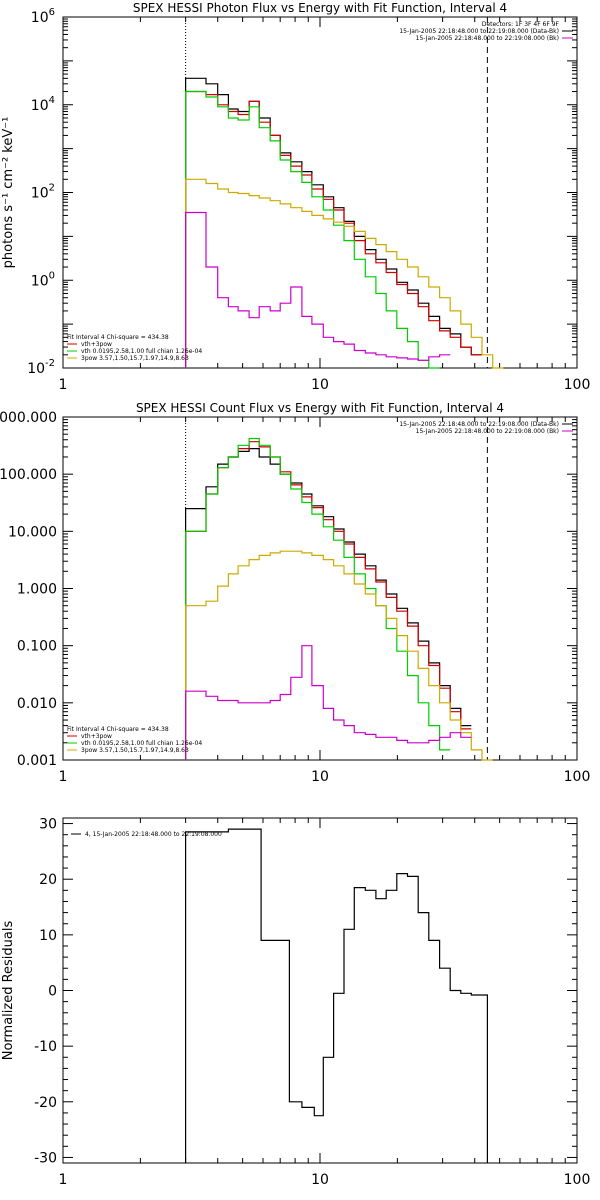 This screenshot has width=600, height=1200. Describe the element at coordinates (32, 532) in the screenshot. I see `y-tick-label: 10.000` at that location.